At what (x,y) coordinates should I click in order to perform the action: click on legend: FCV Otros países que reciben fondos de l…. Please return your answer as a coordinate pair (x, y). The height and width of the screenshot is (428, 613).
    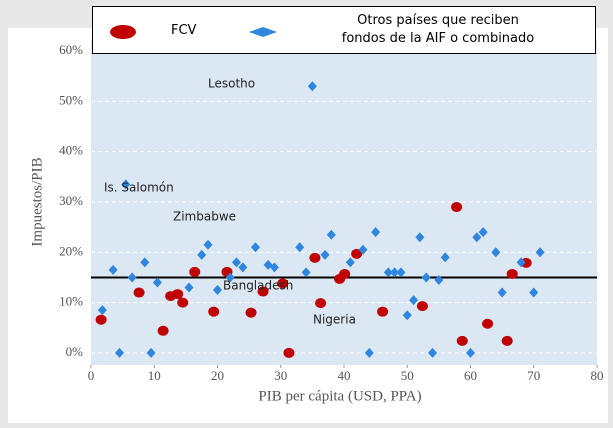
    Looking at the image, I should click on (344, 30).